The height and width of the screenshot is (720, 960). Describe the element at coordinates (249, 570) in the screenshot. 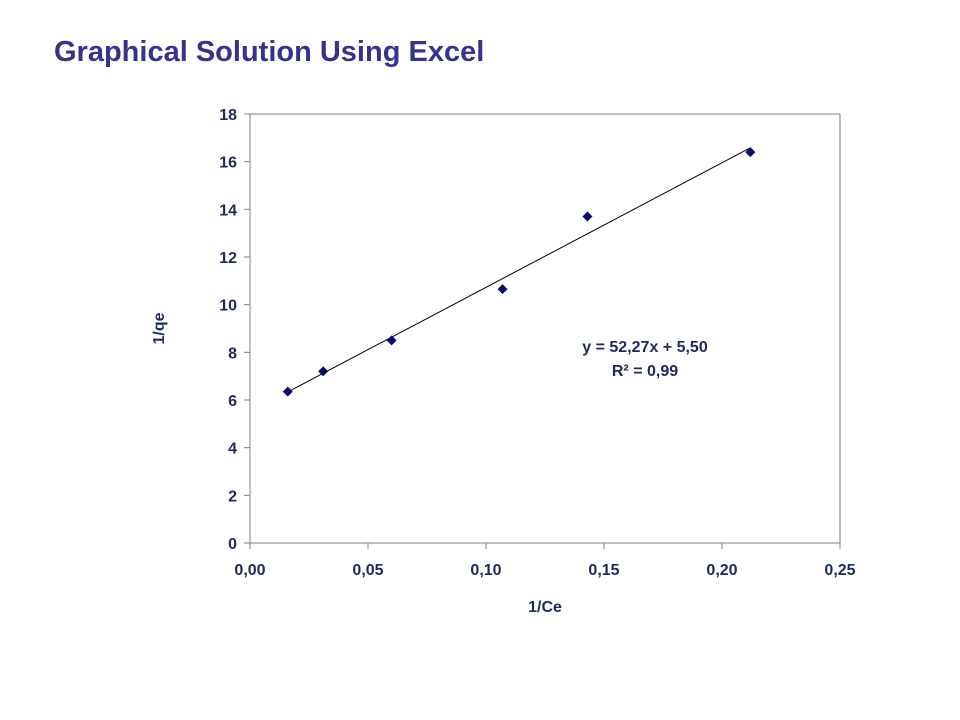

I see `x-tick-label: 0,00` at that location.